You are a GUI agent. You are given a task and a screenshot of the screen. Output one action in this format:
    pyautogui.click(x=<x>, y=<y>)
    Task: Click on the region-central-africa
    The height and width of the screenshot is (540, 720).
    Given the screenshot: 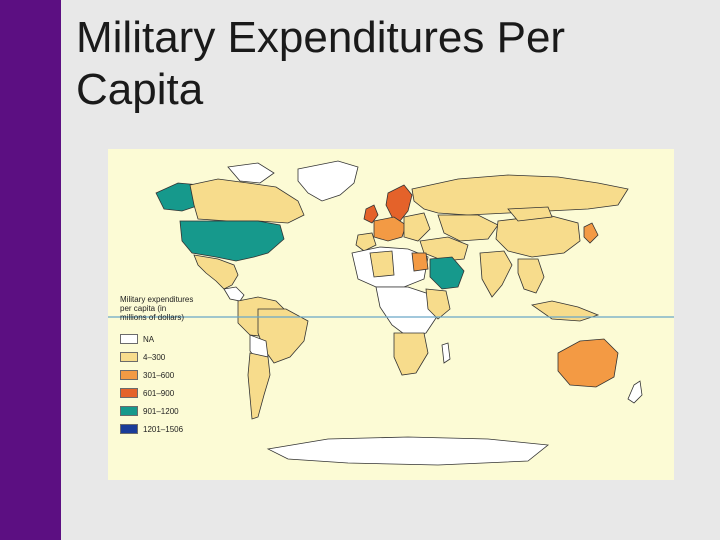 What is the action you would take?
    pyautogui.click(x=407, y=312)
    